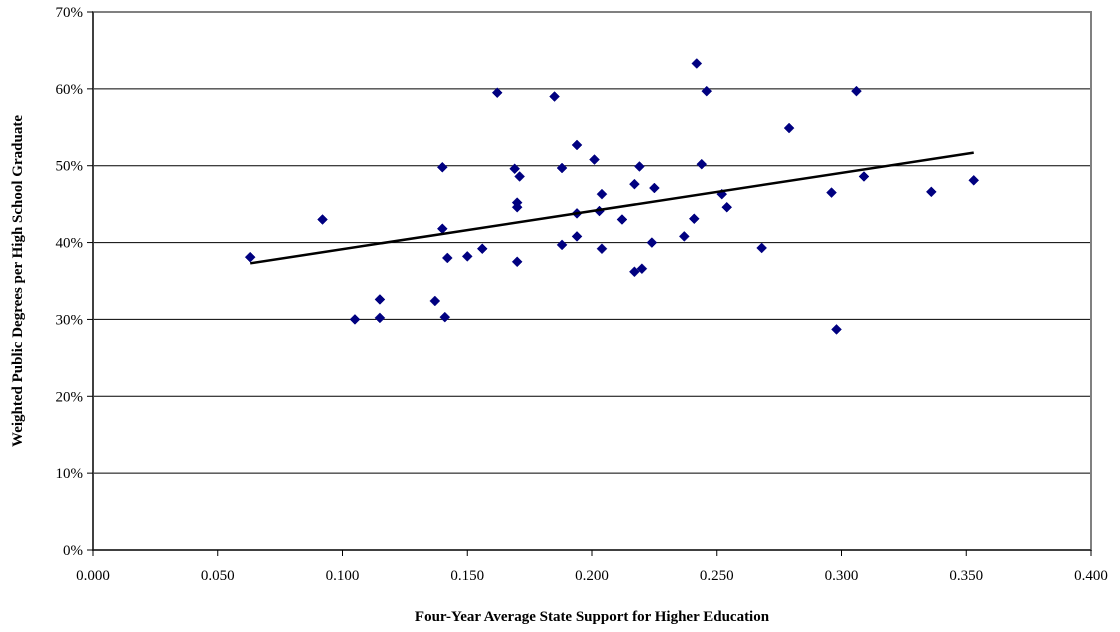 This screenshot has width=1120, height=632. Describe the element at coordinates (93, 576) in the screenshot. I see `x-tick-label: 0.000` at that location.